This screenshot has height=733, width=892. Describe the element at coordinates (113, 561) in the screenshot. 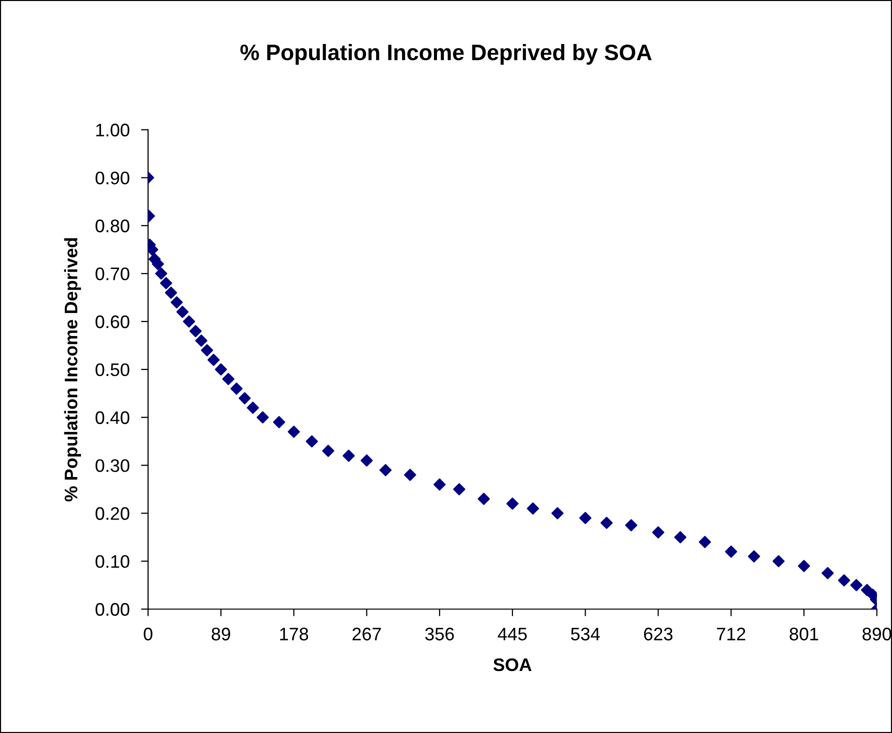

I see `y-tick-label: 0.10` at that location.